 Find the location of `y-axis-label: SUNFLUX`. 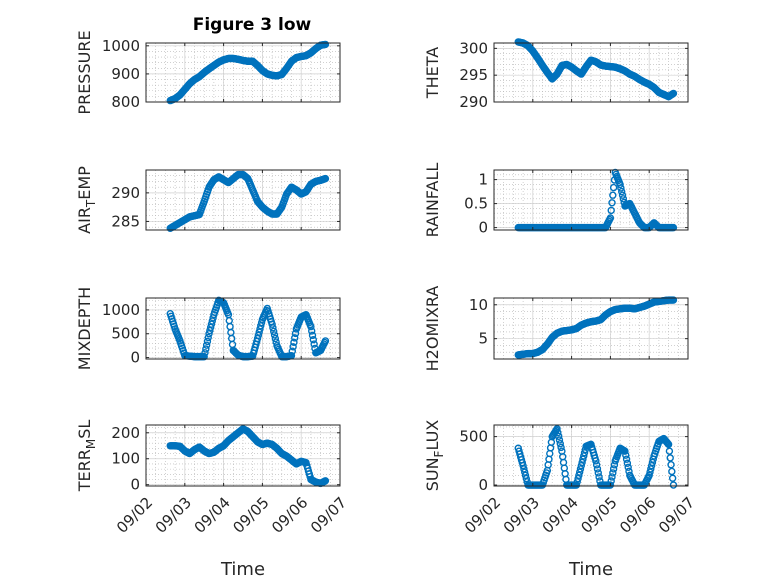

y-axis-label: SUNFLUX is located at coordinates (434, 456).